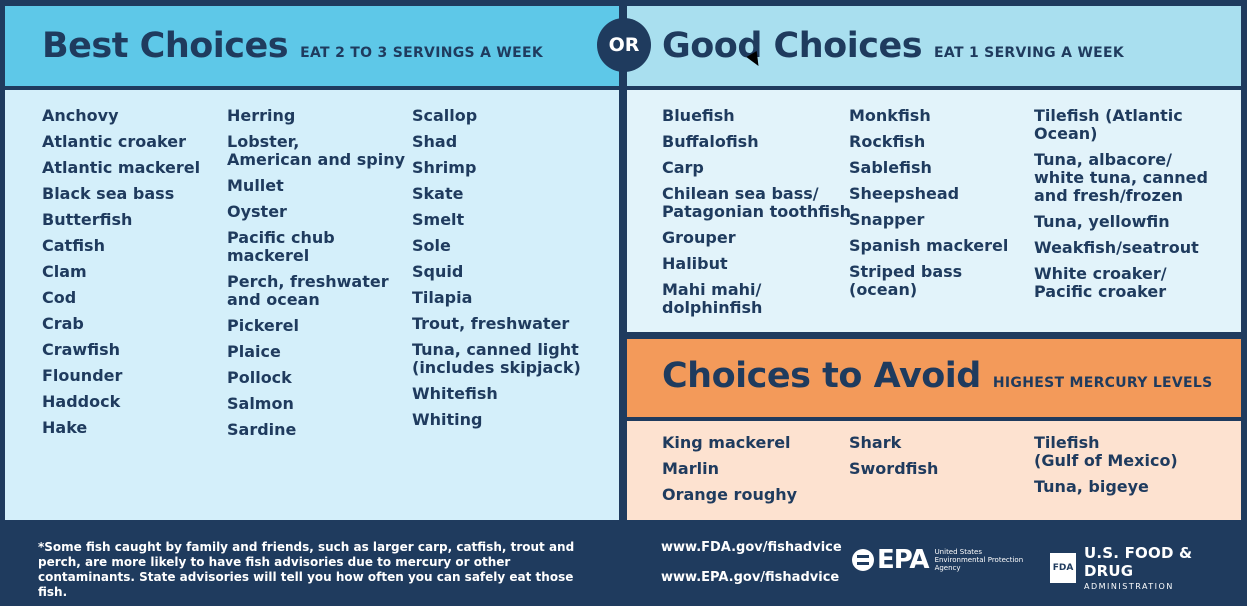  I want to click on fish-item: Black sea bass, so click(108, 193).